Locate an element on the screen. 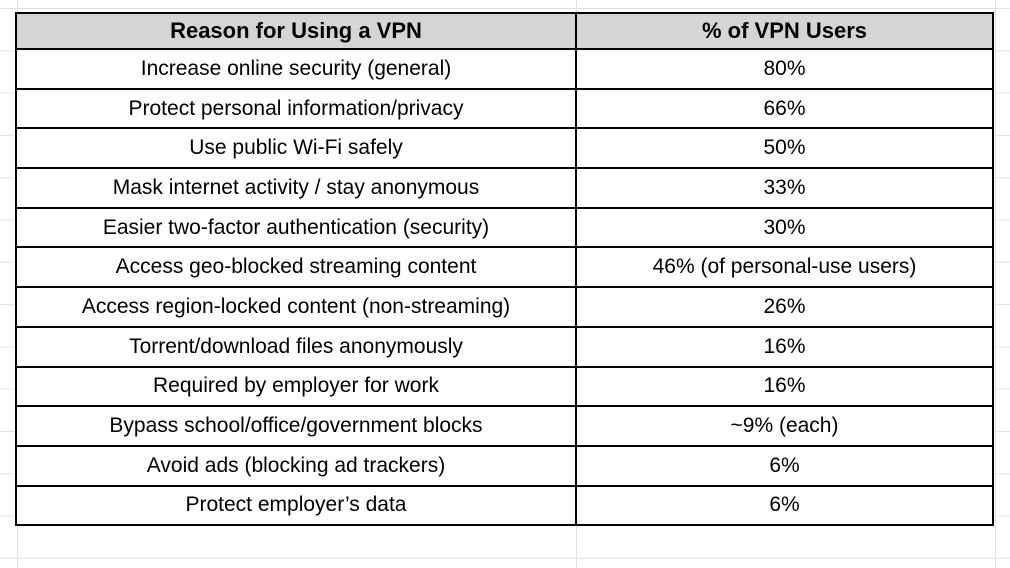 This screenshot has height=568, width=1010. percent-cell: 33% is located at coordinates (784, 188).